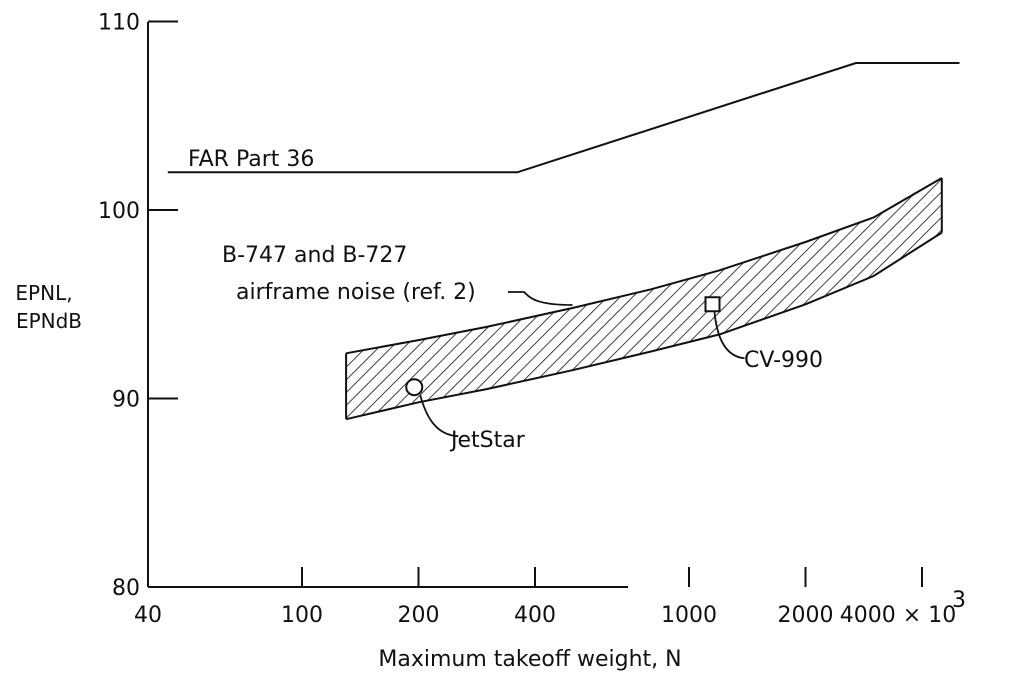  Describe the element at coordinates (487, 440) in the screenshot. I see `jetstar-label: JetStar` at that location.